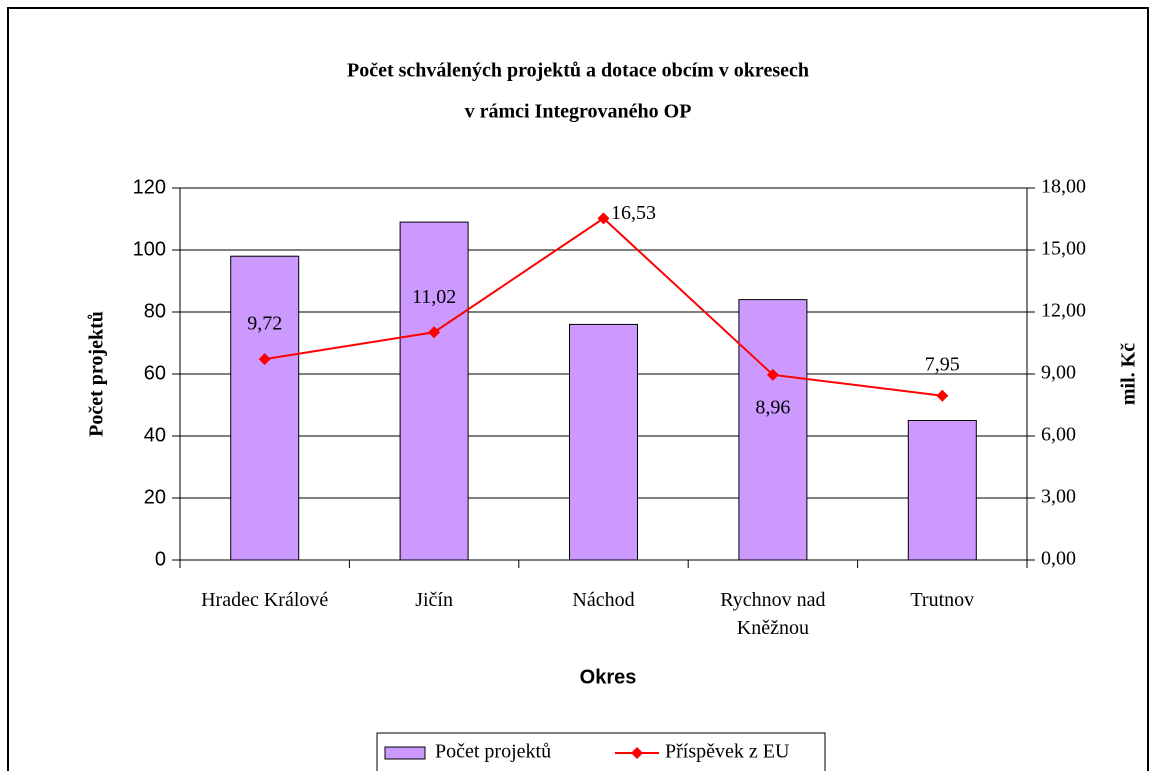 This screenshot has height=771, width=1157. What do you see at coordinates (1129, 374) in the screenshot?
I see `y2-axis-label: mil. Kč` at bounding box center [1129, 374].